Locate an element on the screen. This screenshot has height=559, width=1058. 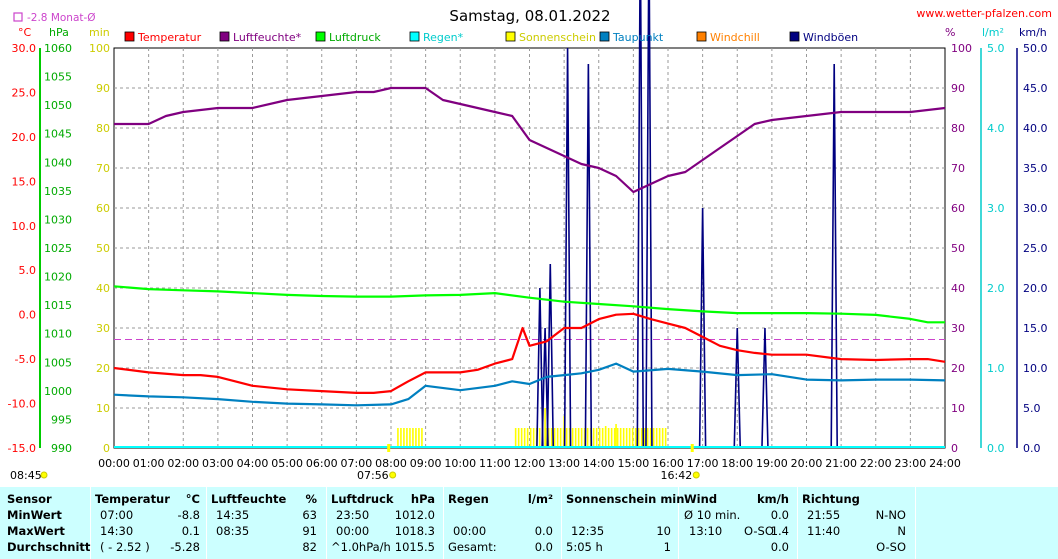
y-tick-humidity: 100 is located at coordinates (961, 48).